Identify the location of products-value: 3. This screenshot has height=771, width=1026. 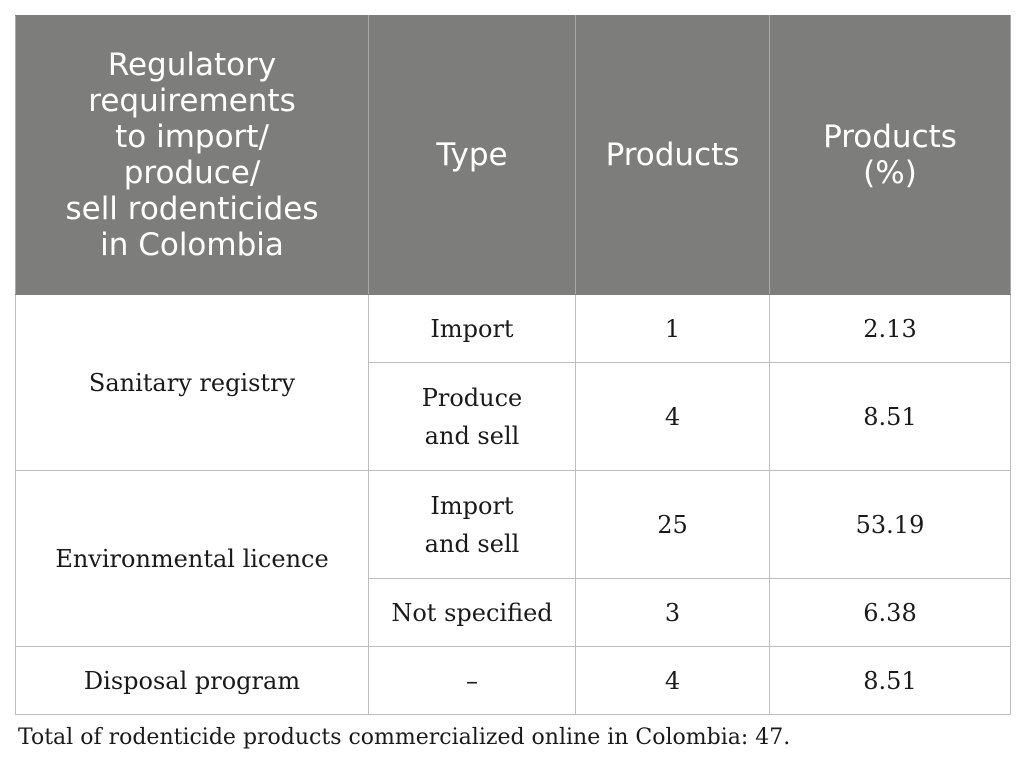
(672, 612).